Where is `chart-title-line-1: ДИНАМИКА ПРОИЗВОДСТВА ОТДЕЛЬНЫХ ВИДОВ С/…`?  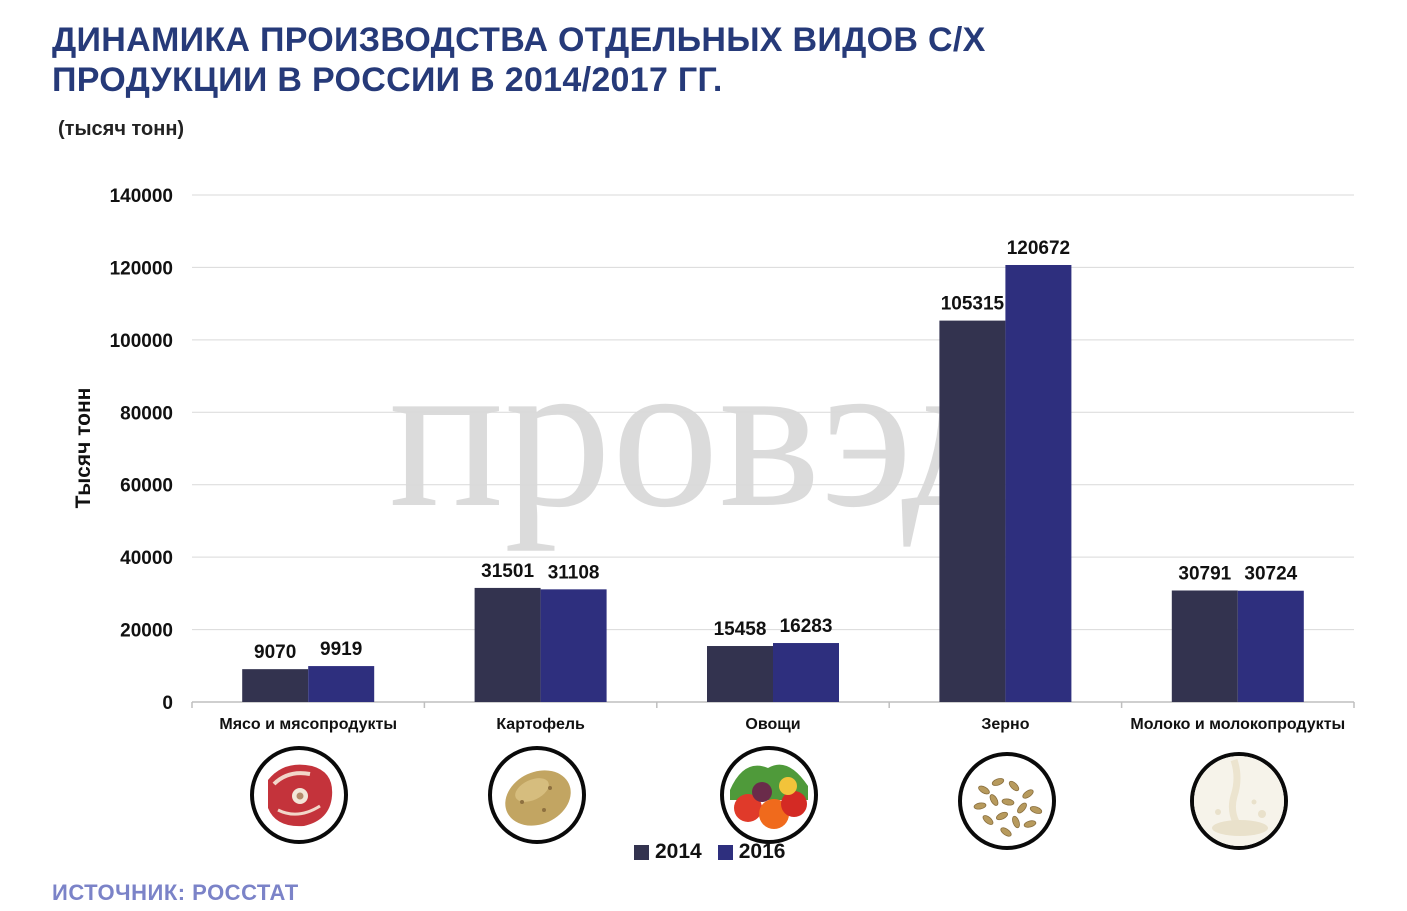
chart-title-line-1: ДИНАМИКА ПРОИЗВОДСТВА ОТДЕЛЬНЫХ ВИДОВ С/… is located at coordinates (519, 40).